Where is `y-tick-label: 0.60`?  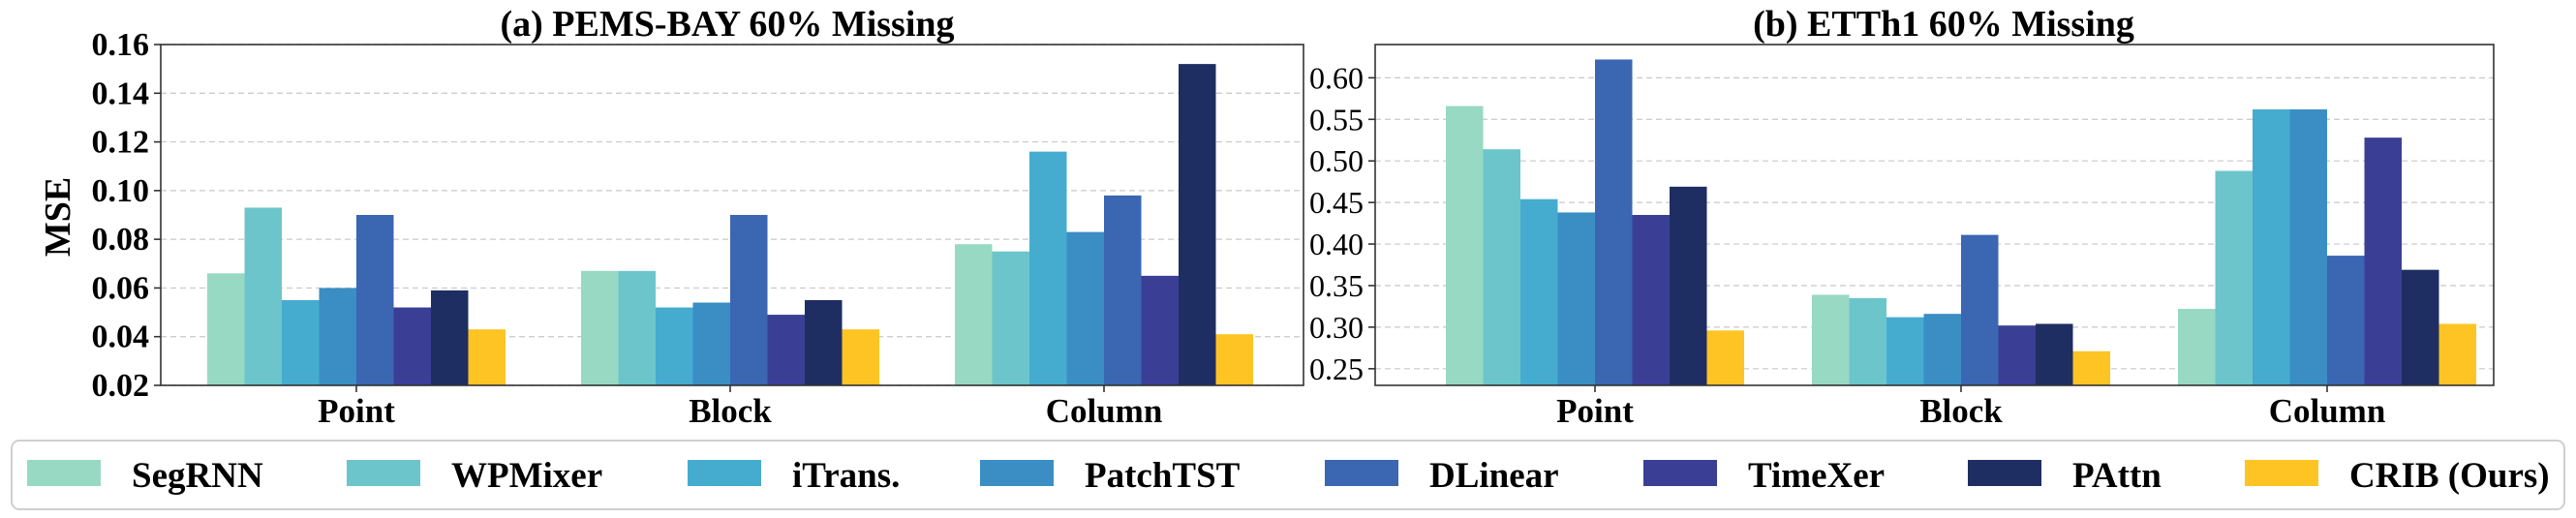
y-tick-label: 0.60 is located at coordinates (1336, 77).